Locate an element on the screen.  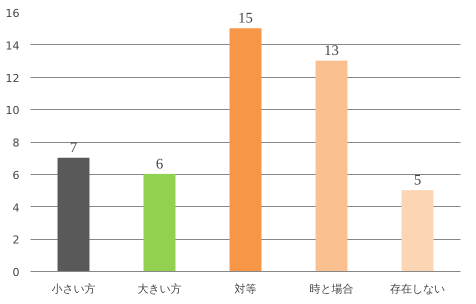
x-tick-label: 小さい方 is located at coordinates (74, 289).